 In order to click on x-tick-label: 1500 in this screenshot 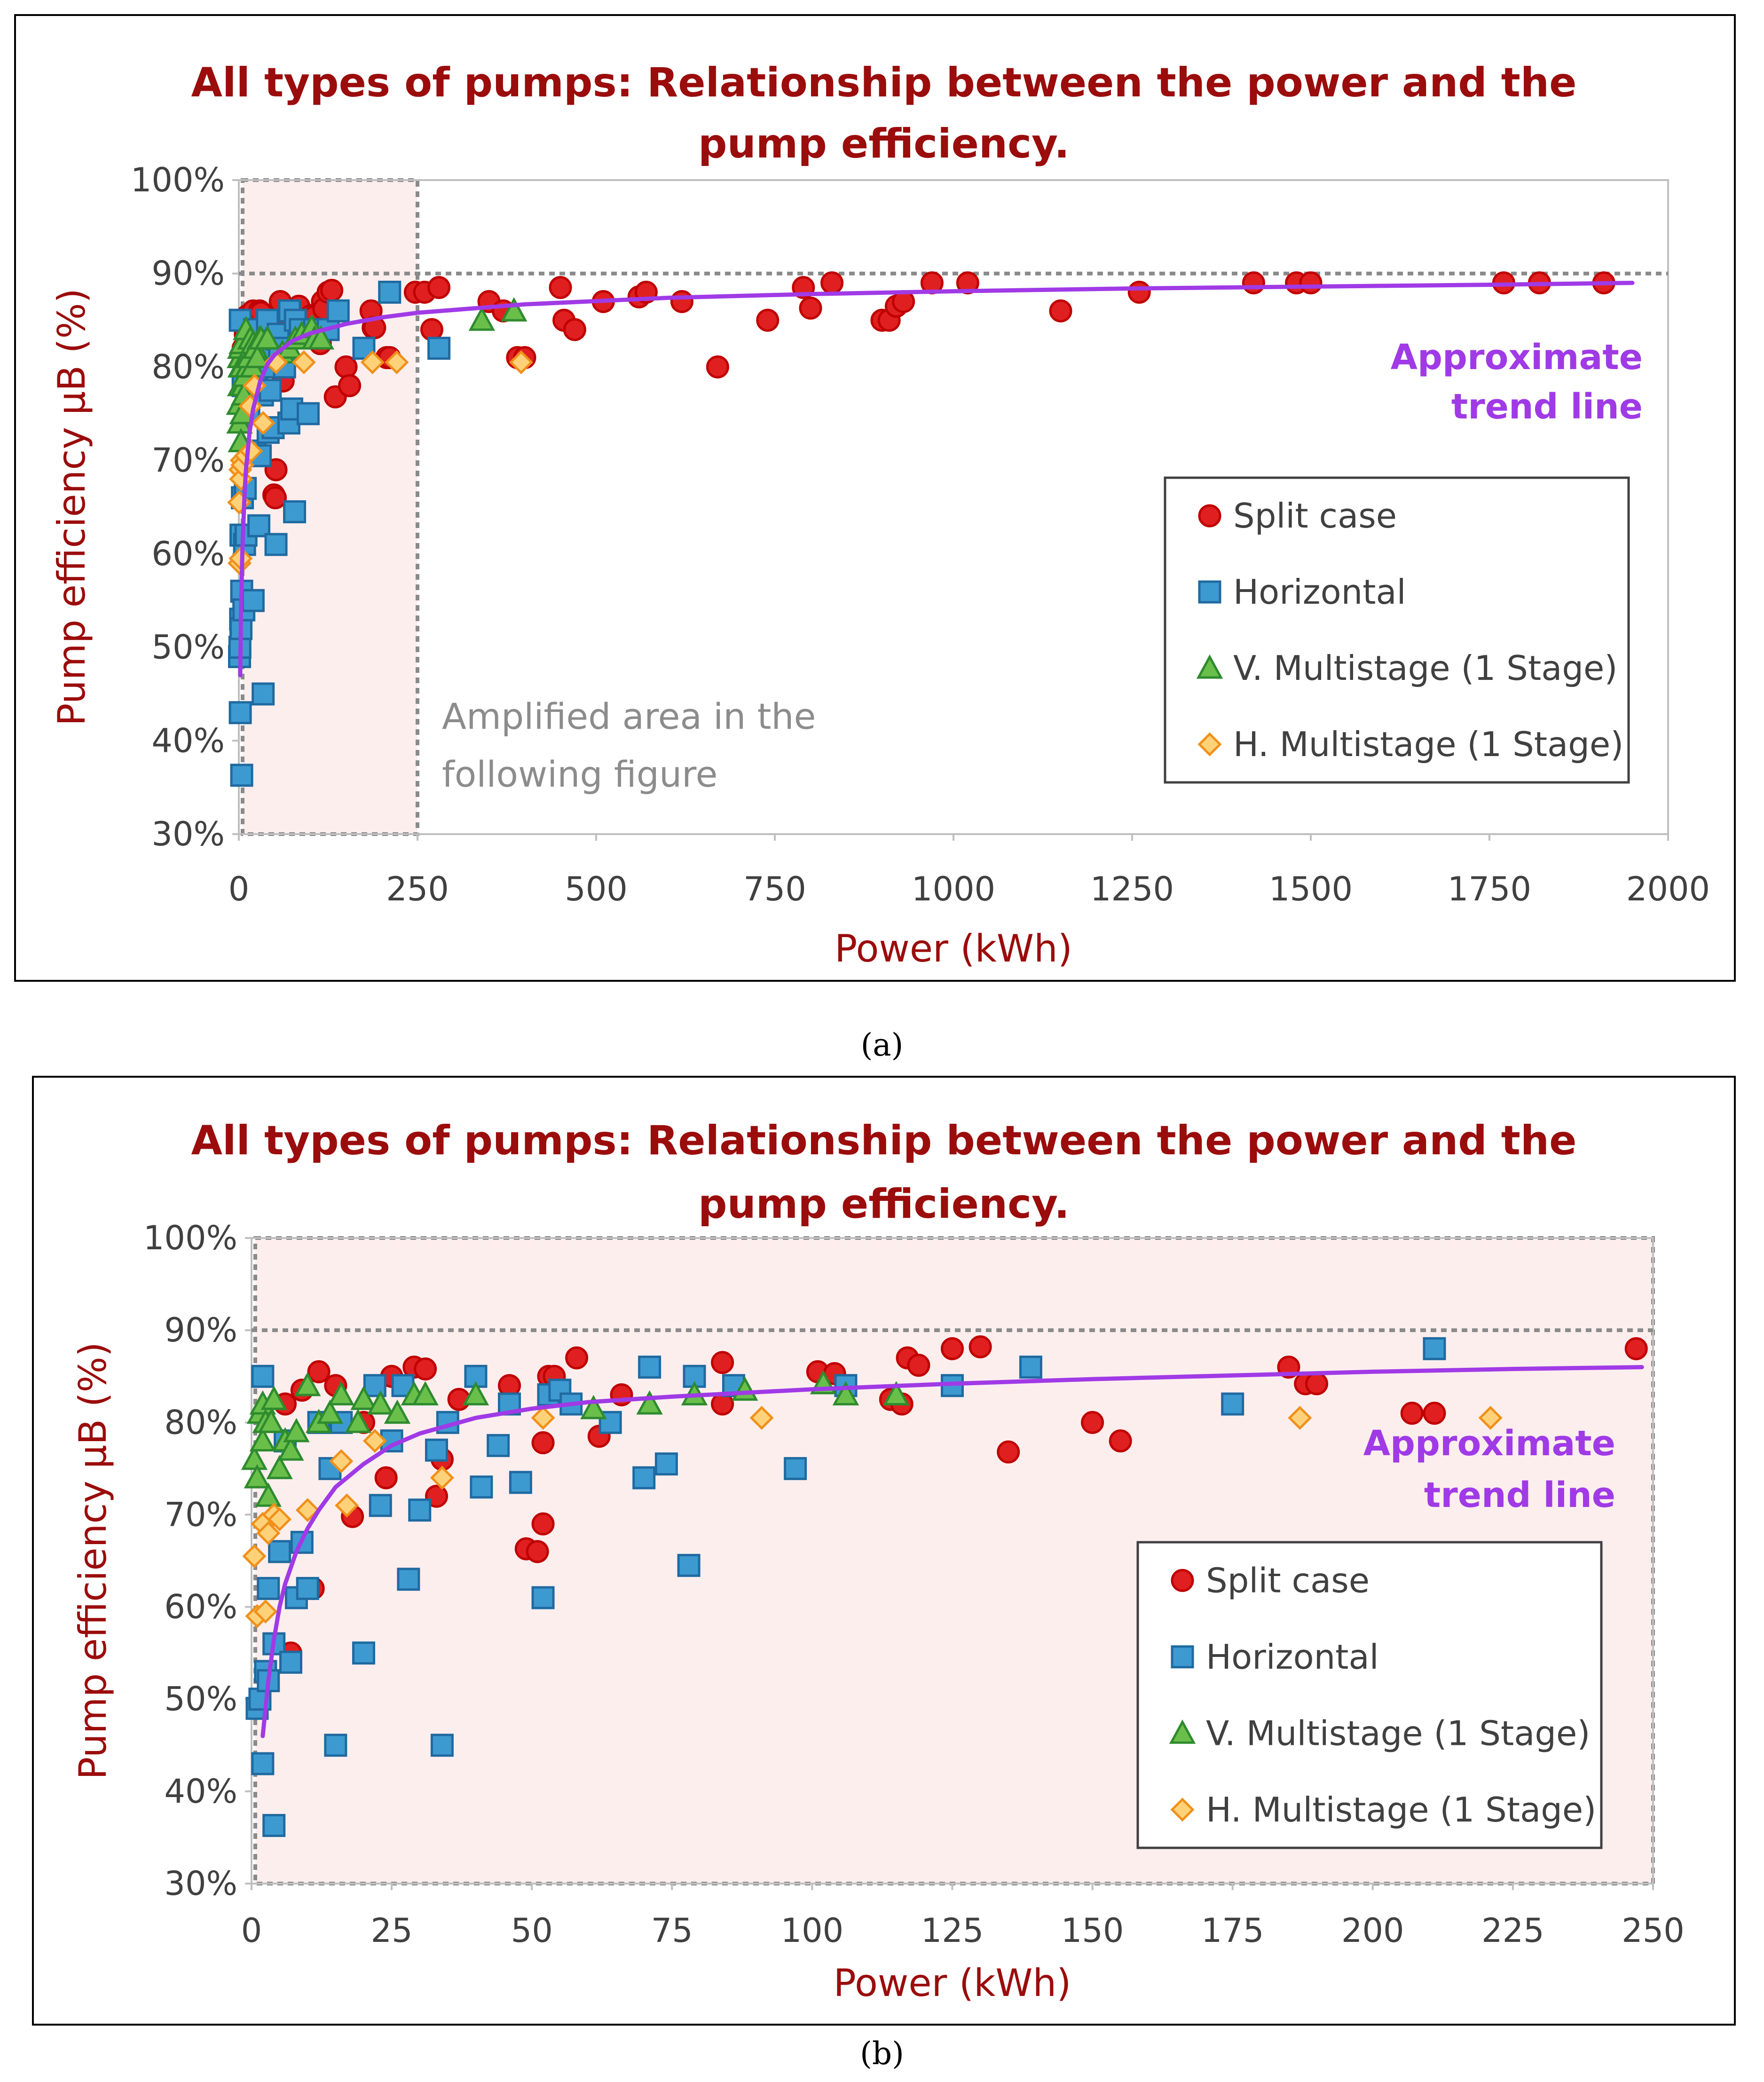, I will do `click(1311, 889)`.